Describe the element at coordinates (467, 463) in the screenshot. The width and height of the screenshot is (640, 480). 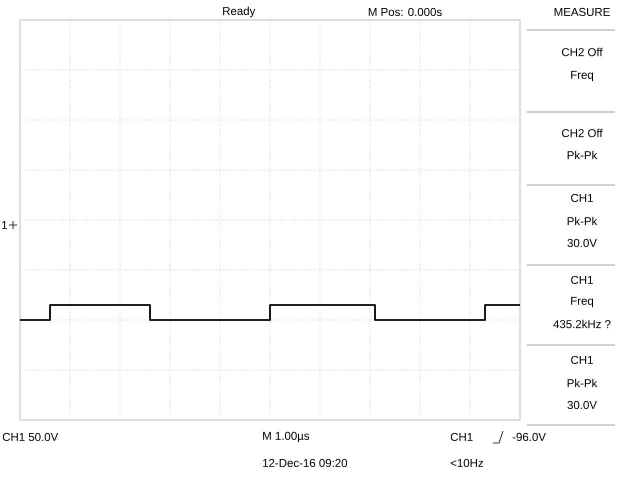
I see `text: <10Hz` at that location.